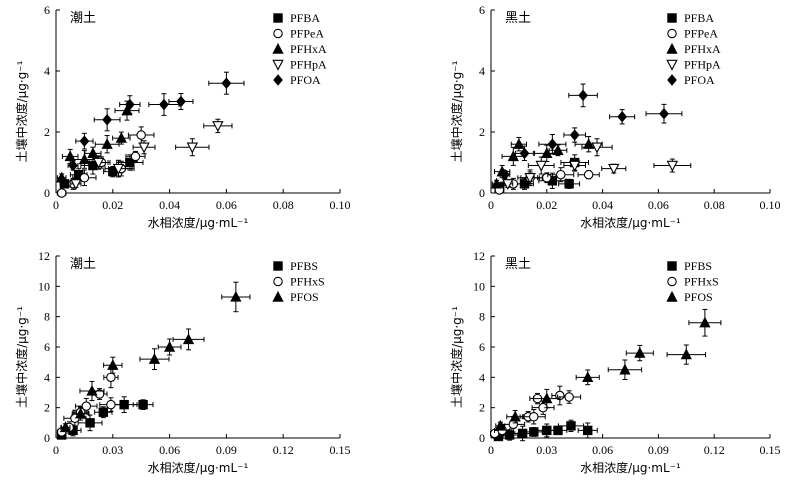 The height and width of the screenshot is (484, 788). Describe the element at coordinates (56, 205) in the screenshot. I see `x-tick-label: 0` at that location.